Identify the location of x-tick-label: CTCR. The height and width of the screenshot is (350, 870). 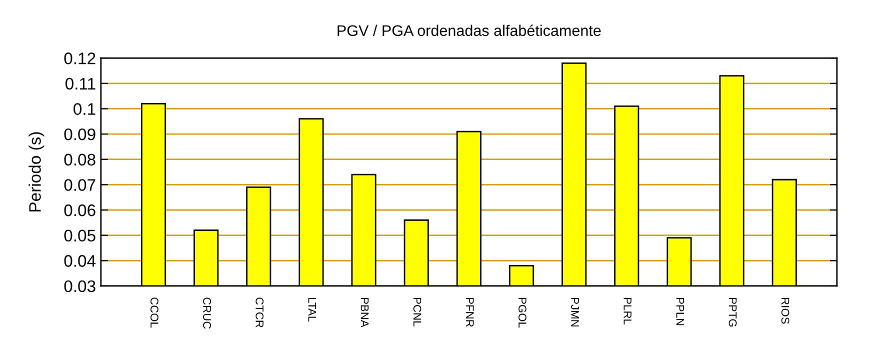
(260, 313).